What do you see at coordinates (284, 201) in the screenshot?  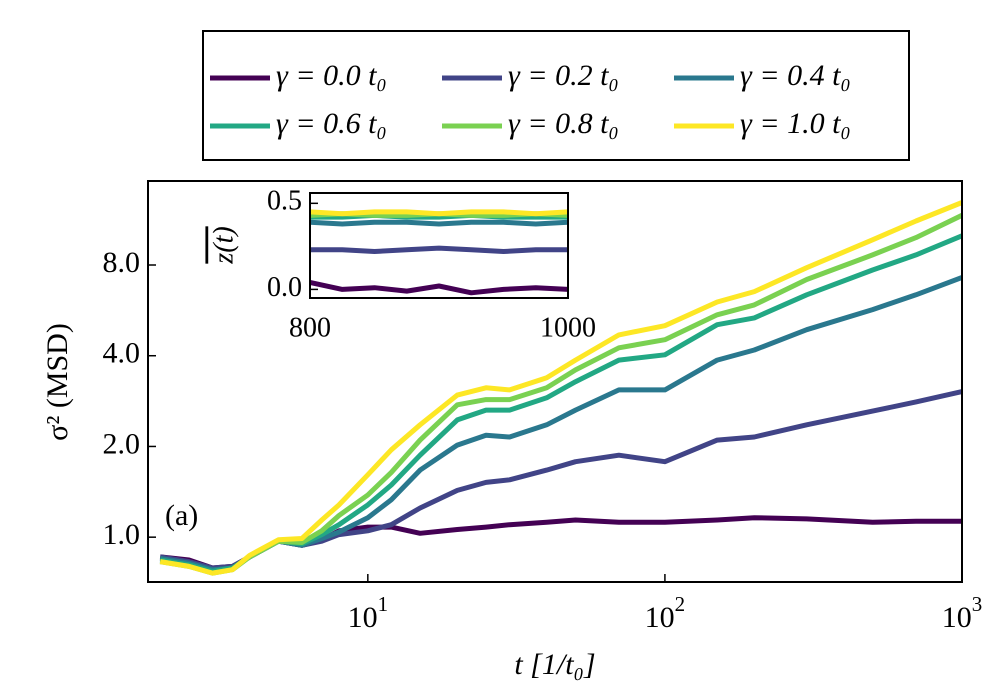 I see `y-tick-label: 0.5` at bounding box center [284, 201].